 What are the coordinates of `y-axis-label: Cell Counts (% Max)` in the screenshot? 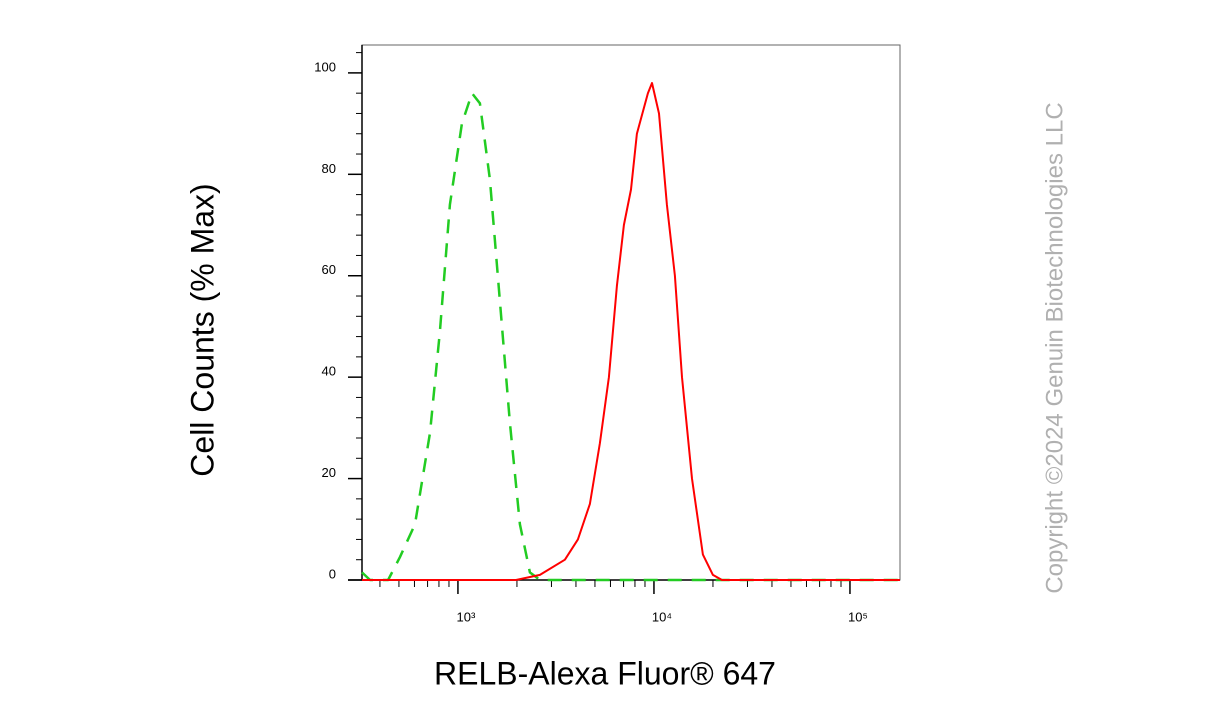 It's located at (202, 329).